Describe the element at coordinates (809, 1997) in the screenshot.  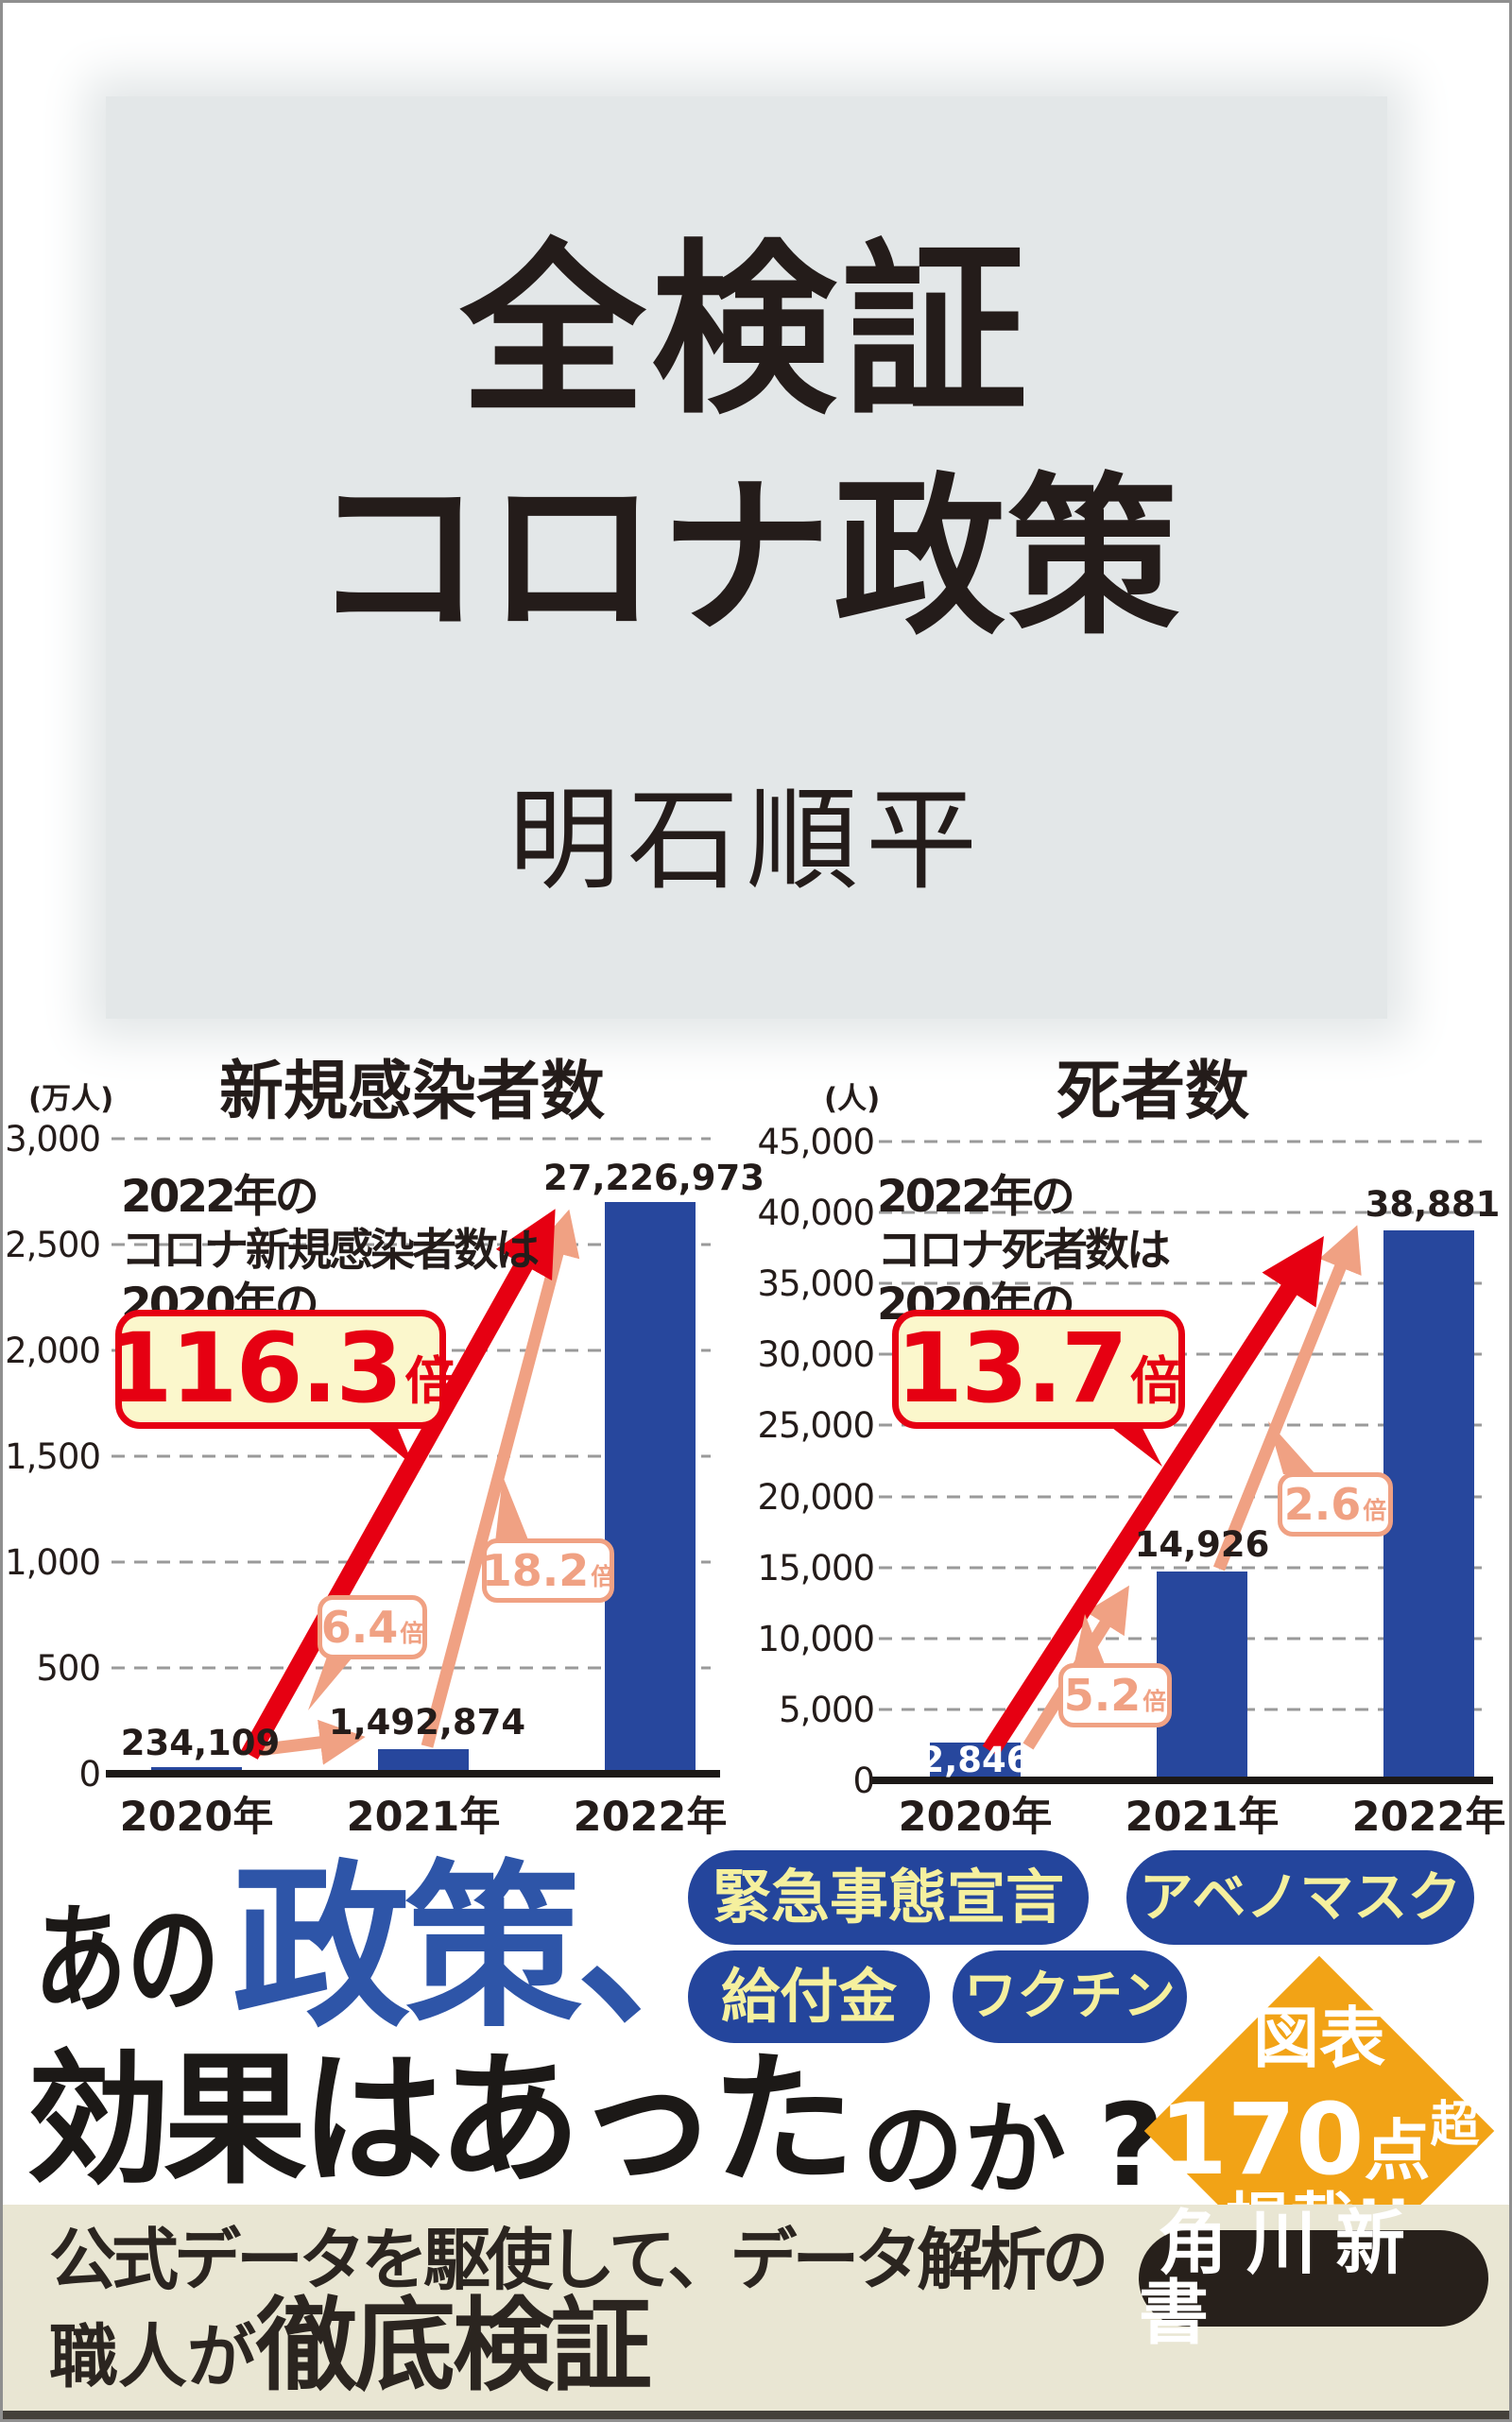
I see `badge-benefit-payment: 給付金` at that location.